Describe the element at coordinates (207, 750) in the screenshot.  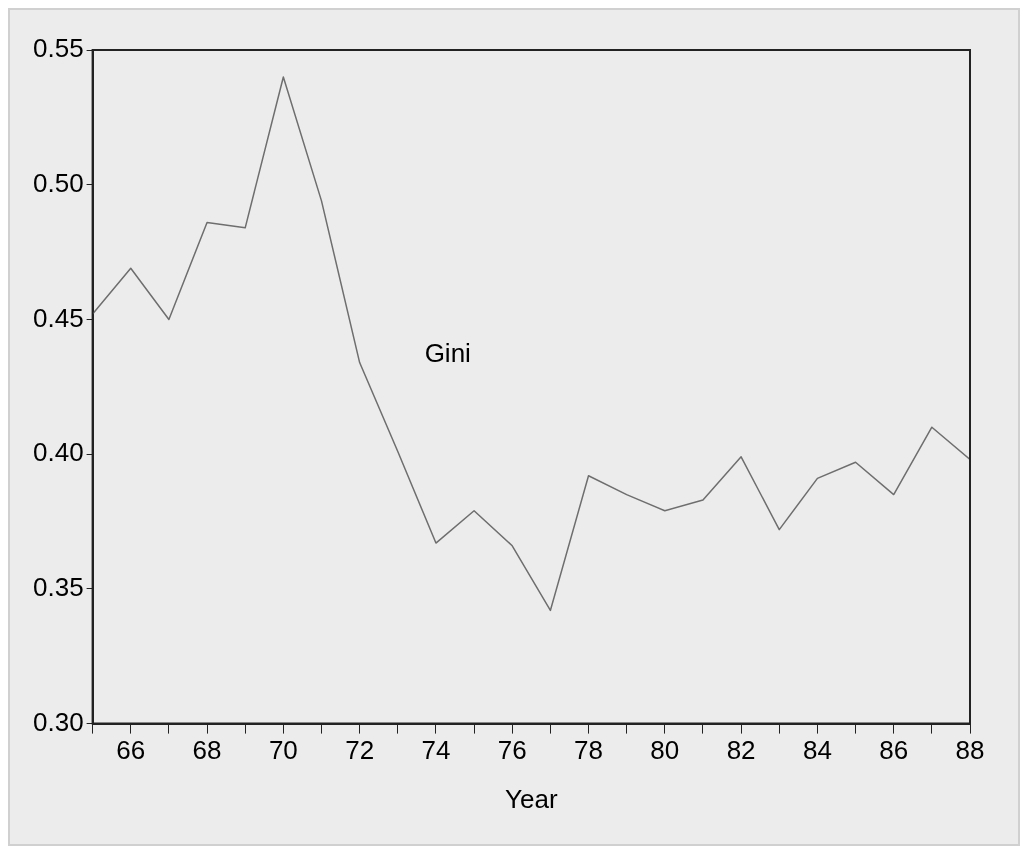
I see `x-tick-label: 68` at that location.